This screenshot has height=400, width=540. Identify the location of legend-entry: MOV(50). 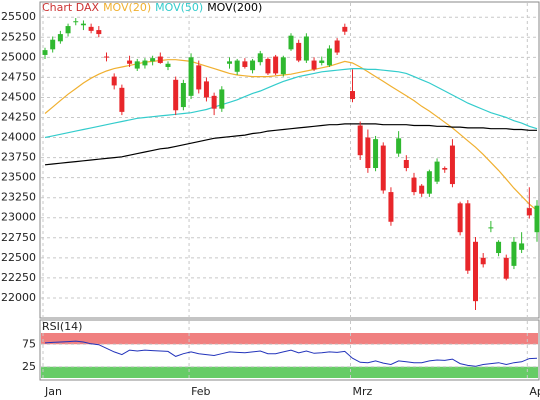
(179, 7).